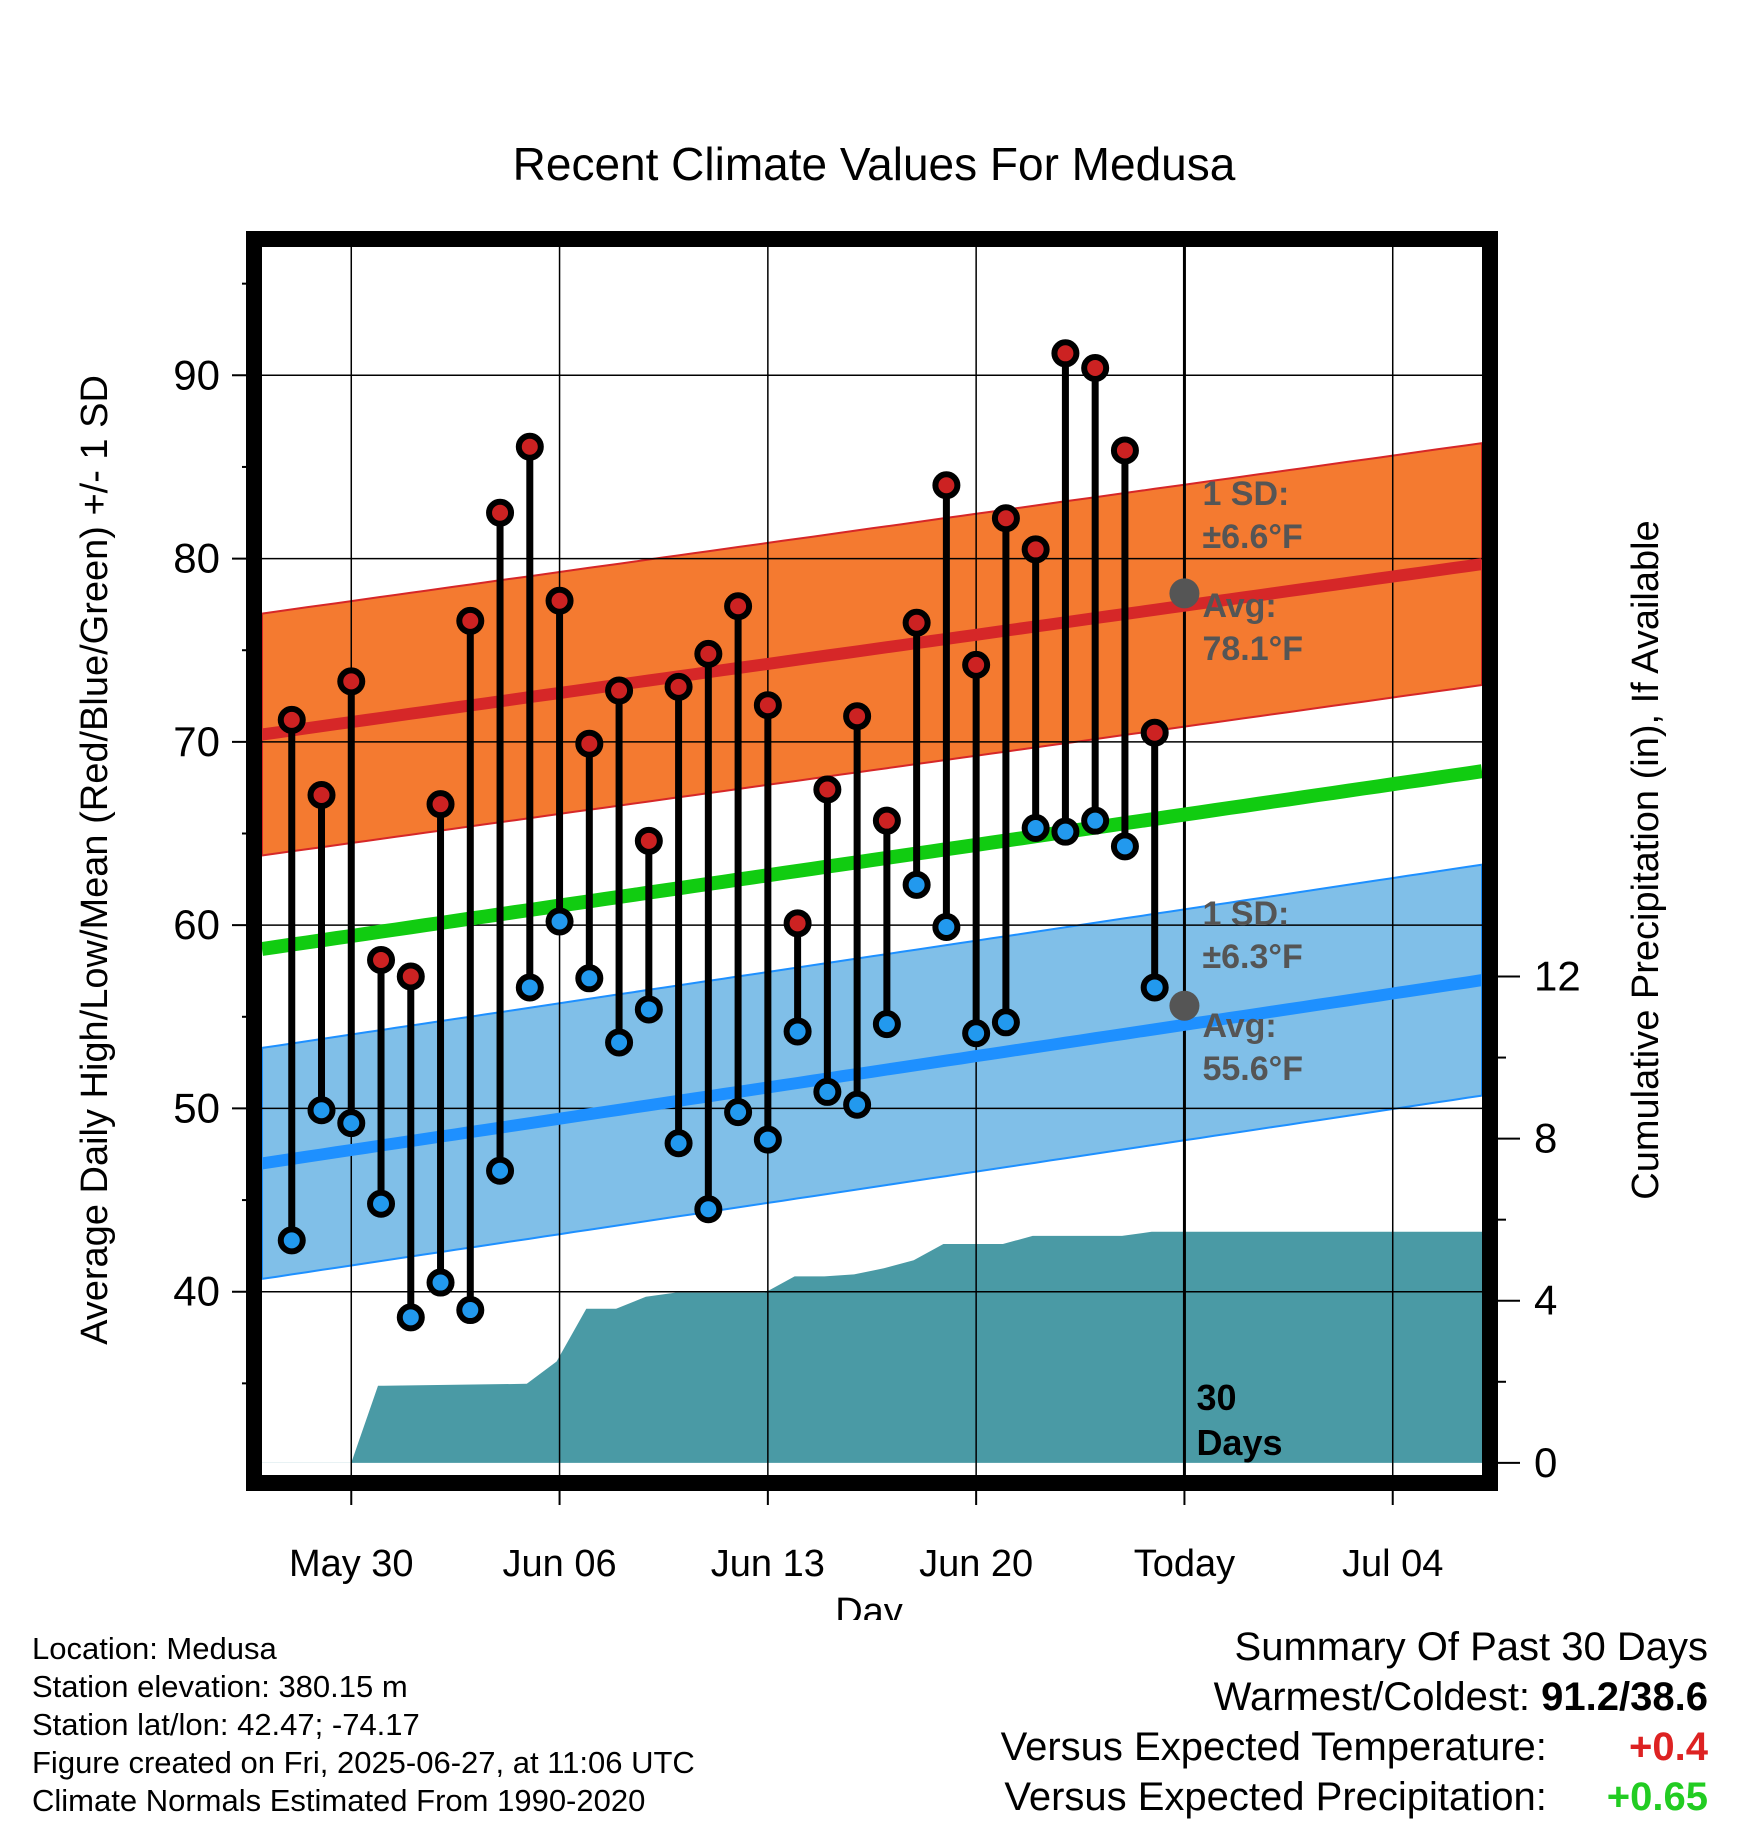 The image size is (1748, 1828). Describe the element at coordinates (1545, 1300) in the screenshot. I see `y-right-tick-label: 4` at that location.